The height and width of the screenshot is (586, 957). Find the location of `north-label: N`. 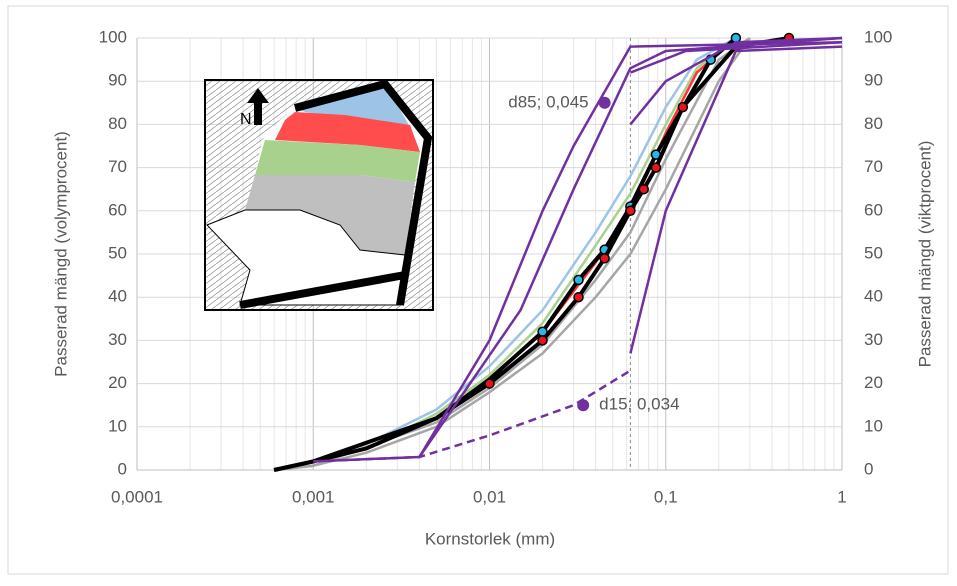

north-label: N is located at coordinates (246, 119).